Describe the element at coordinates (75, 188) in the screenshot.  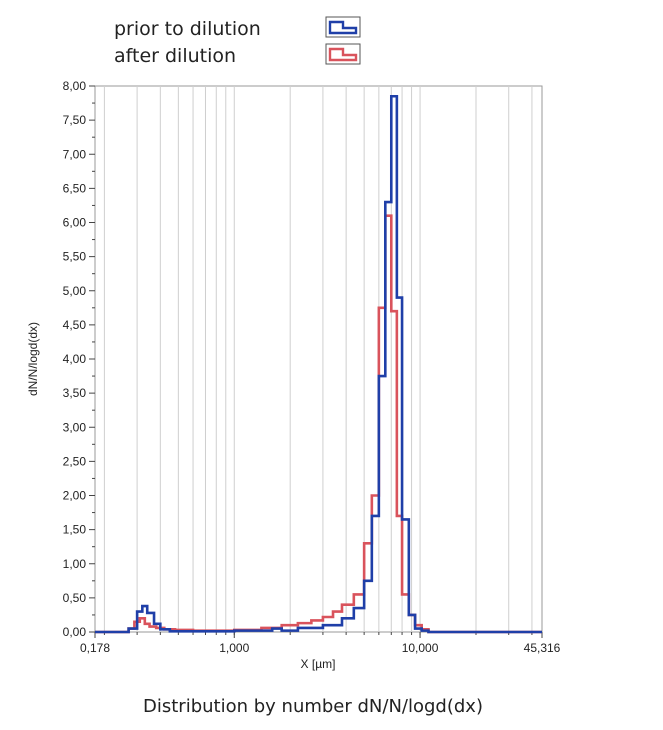
I see `y-tick-label: 6,50` at that location.